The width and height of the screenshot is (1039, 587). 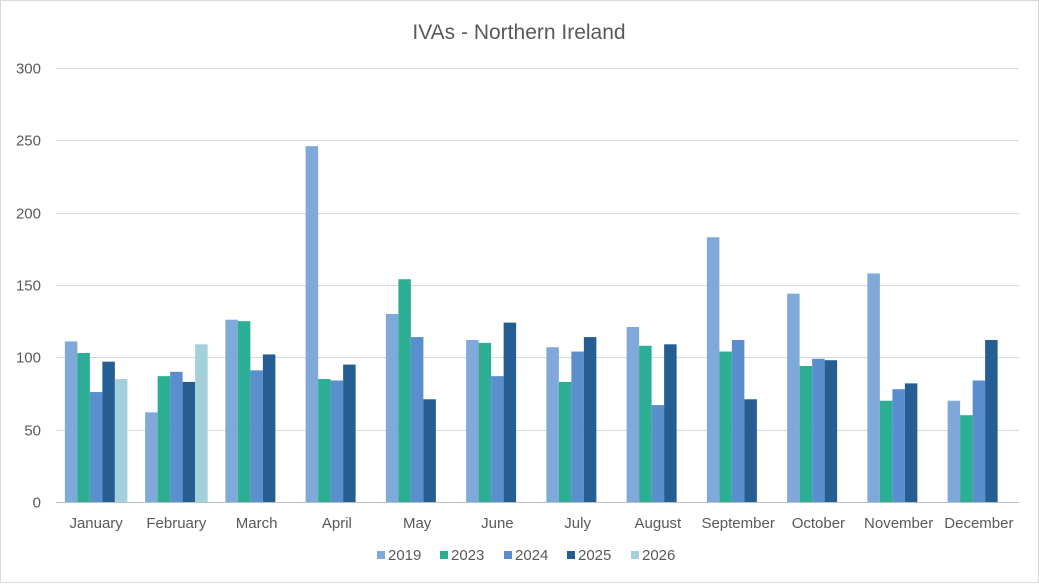 What do you see at coordinates (658, 555) in the screenshot?
I see `legend-label-2026: 2026` at bounding box center [658, 555].